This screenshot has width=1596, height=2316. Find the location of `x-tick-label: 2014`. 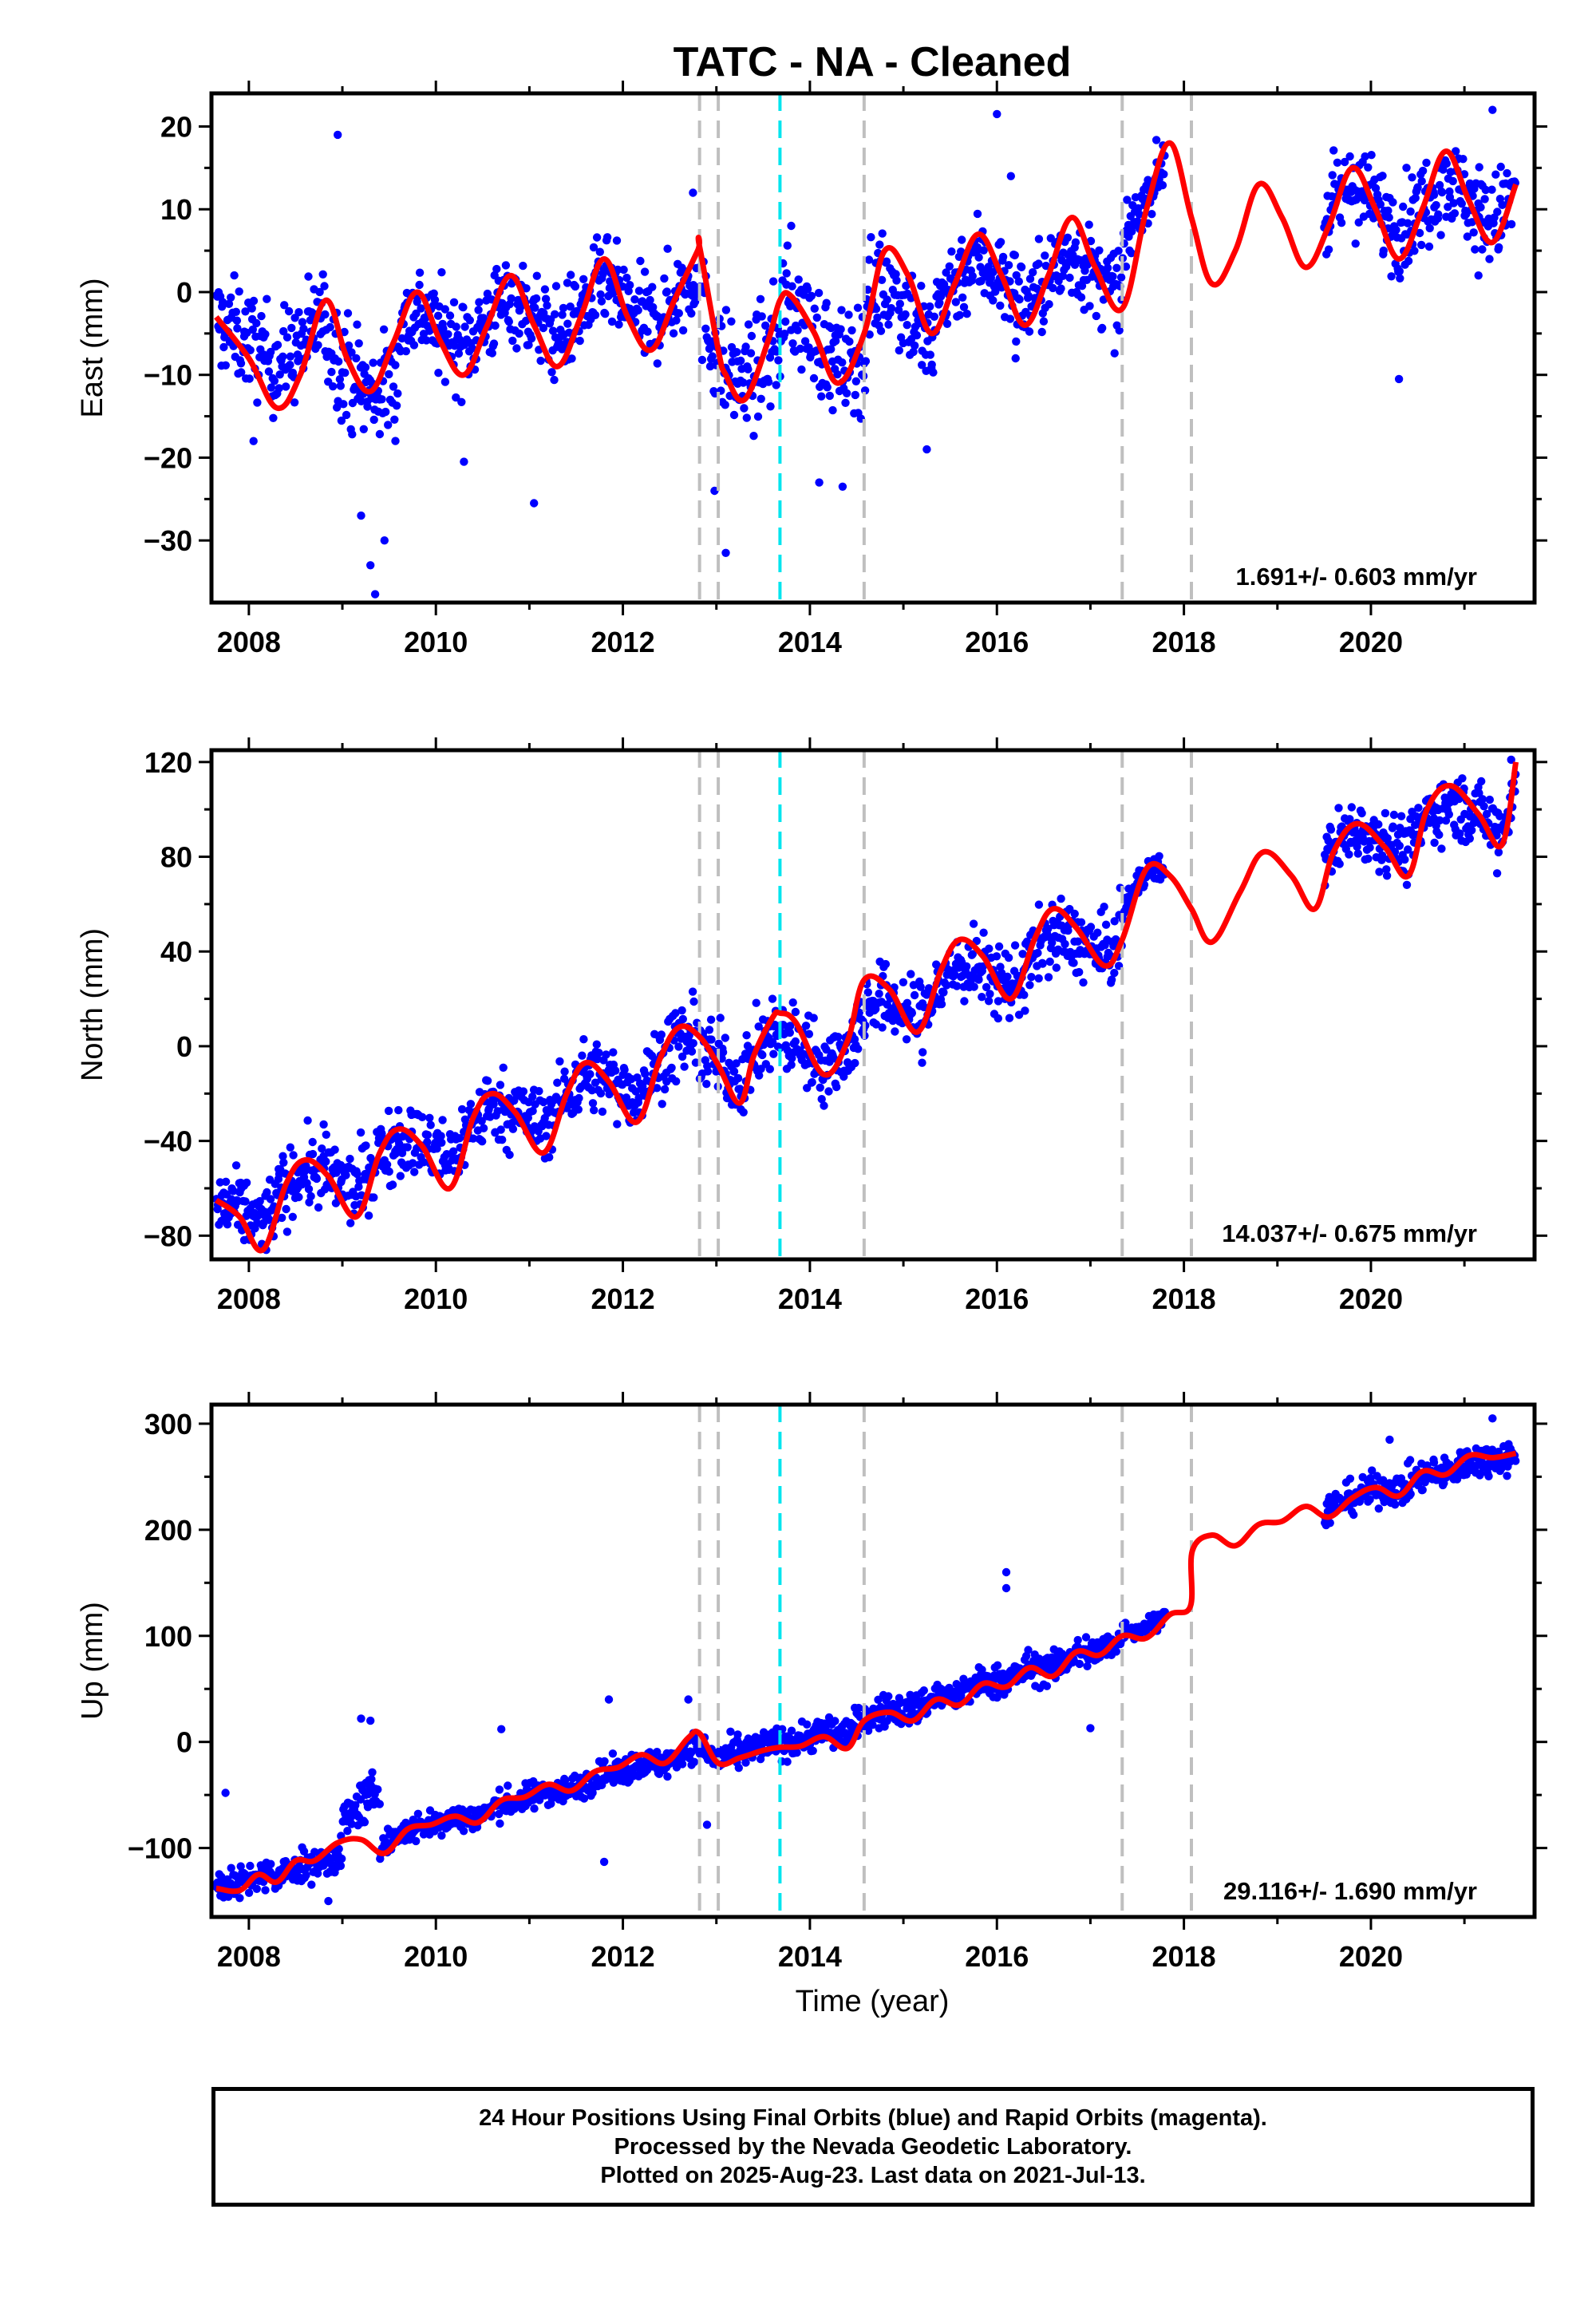

x-tick-label: 2014 is located at coordinates (810, 1298).